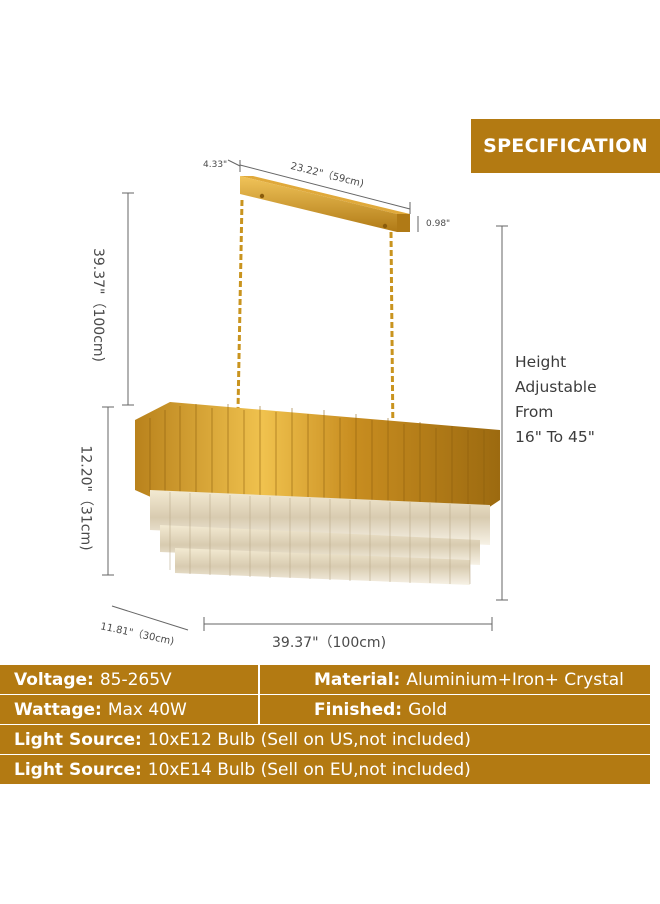 The image size is (660, 904). Describe the element at coordinates (98, 305) in the screenshot. I see `chain-length-label: 39.37"（100cm)` at that location.